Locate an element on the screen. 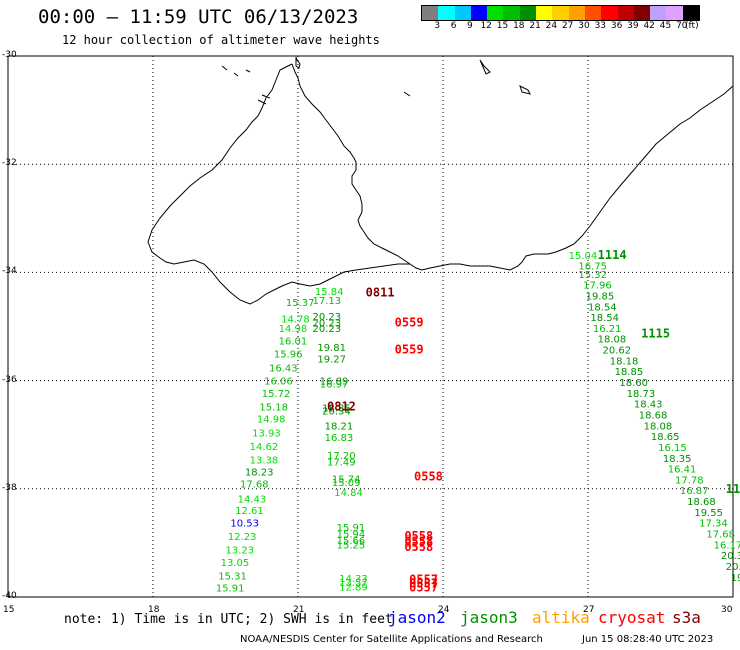 Image resolution: width=740 pixels, height=650 pixels. wave-height-value: 18.18 is located at coordinates (624, 361).